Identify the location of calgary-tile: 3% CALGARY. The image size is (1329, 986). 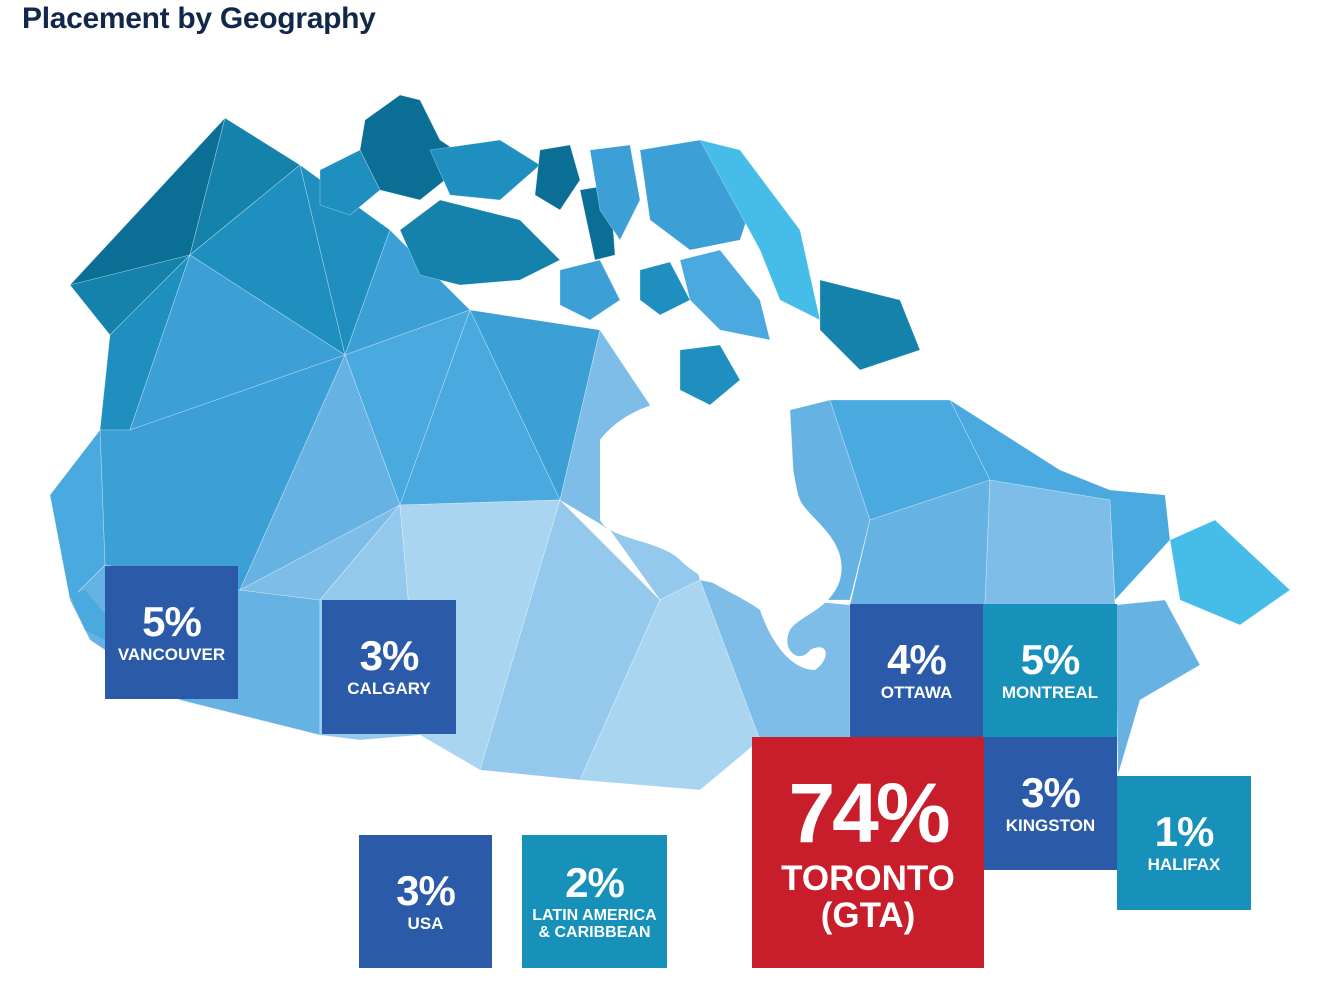
(389, 667).